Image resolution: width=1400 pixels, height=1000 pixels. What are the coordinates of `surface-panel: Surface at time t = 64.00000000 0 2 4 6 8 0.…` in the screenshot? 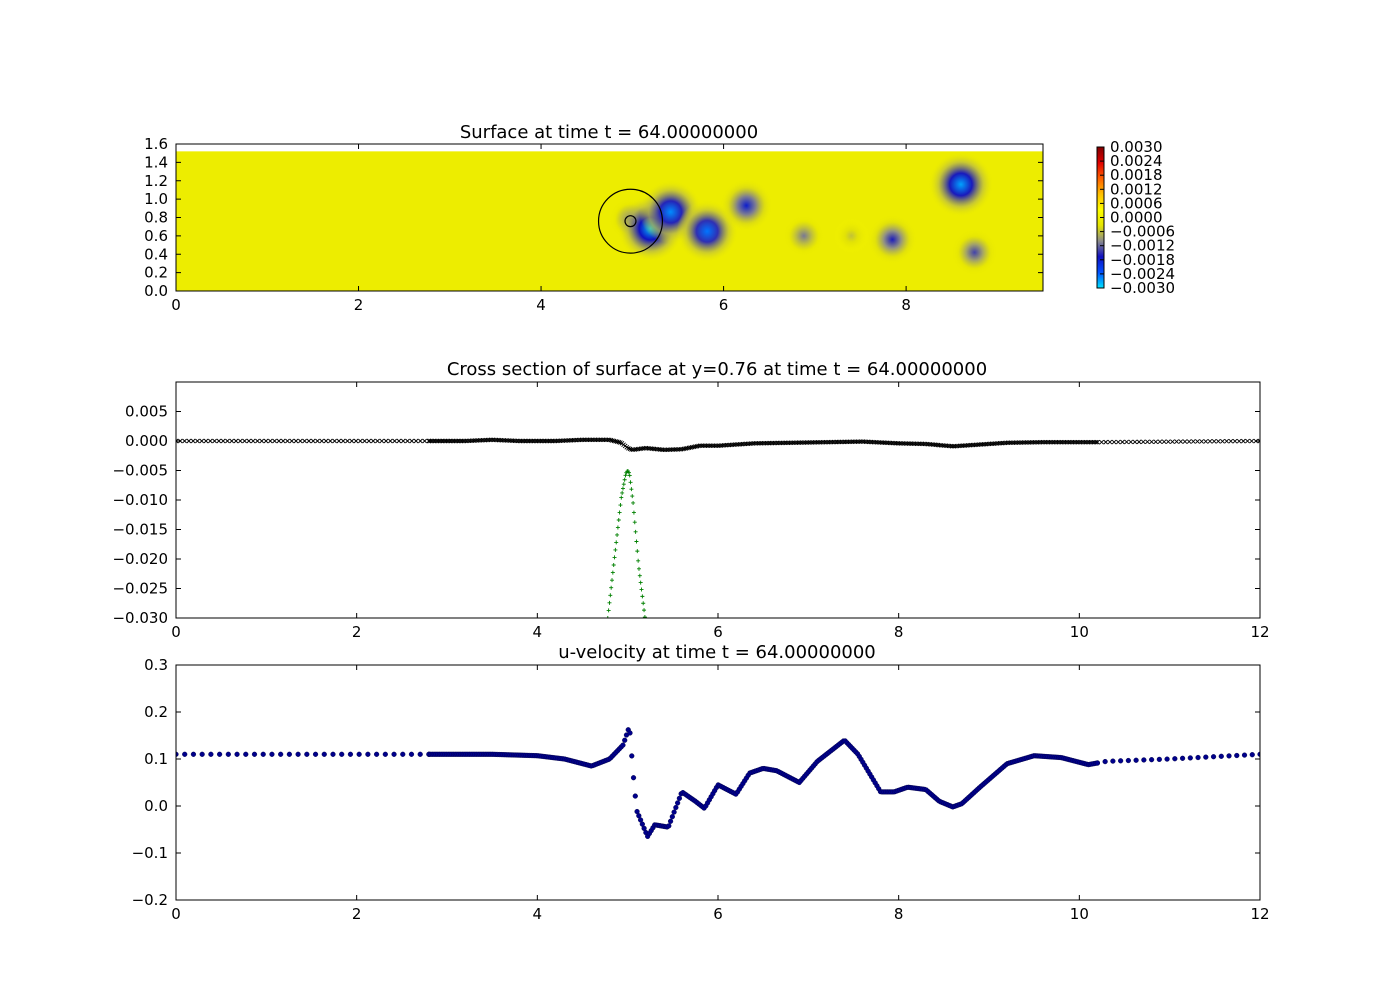 It's located at (659, 218).